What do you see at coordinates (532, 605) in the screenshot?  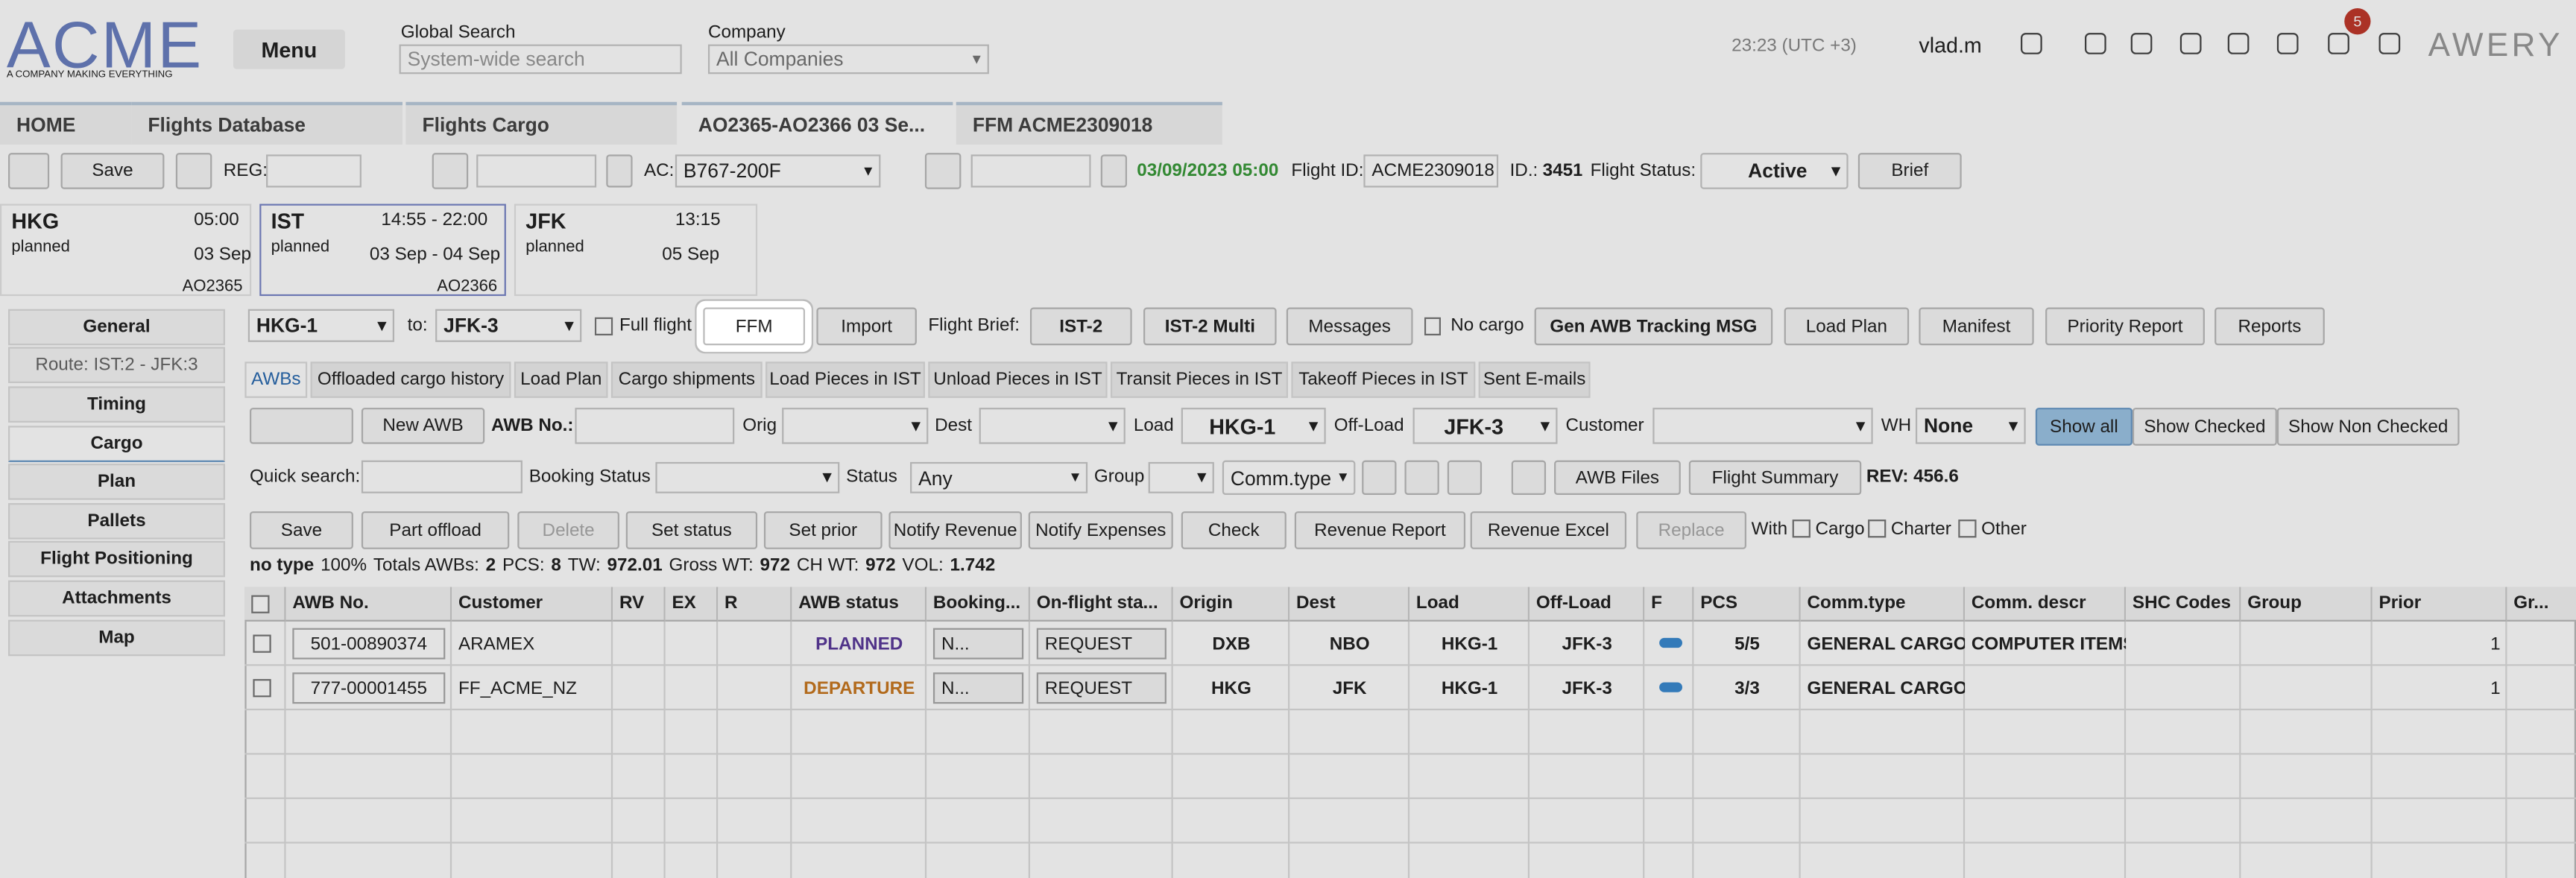 I see `column-header: Customer` at bounding box center [532, 605].